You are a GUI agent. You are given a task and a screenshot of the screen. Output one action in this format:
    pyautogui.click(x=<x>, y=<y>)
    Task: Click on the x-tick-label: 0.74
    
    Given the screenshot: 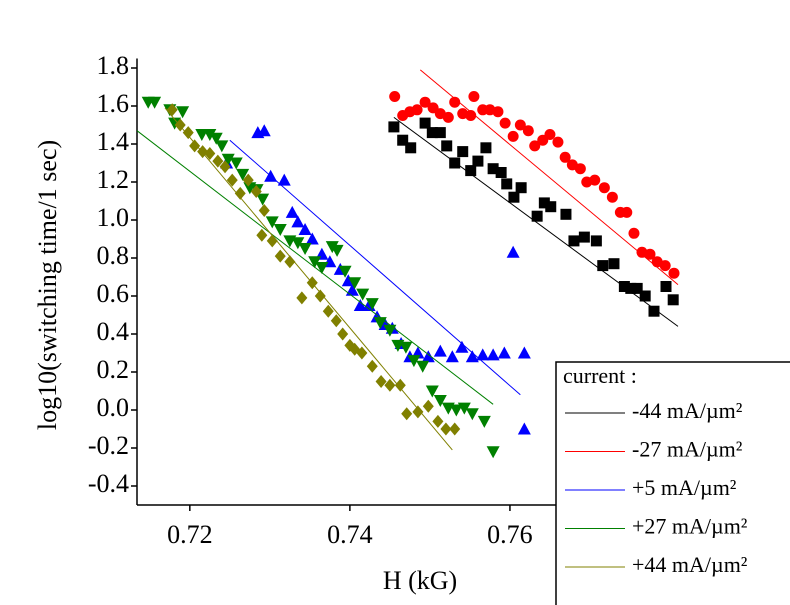 What is the action you would take?
    pyautogui.click(x=350, y=534)
    